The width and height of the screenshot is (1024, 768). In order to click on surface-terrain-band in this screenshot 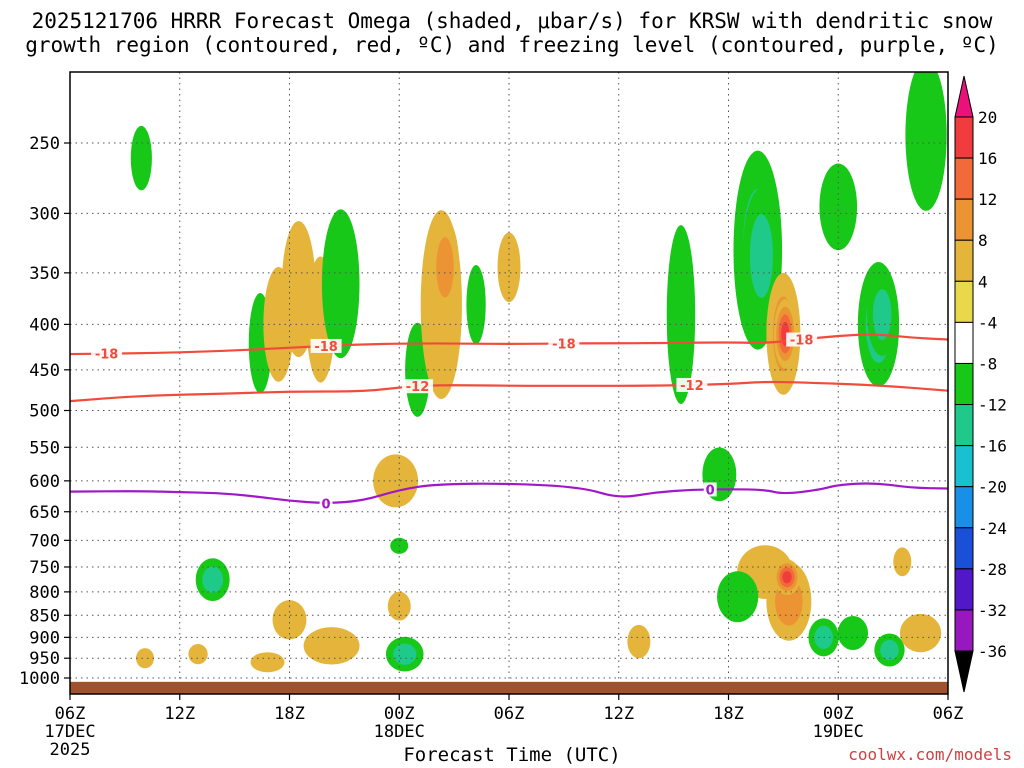, I will do `click(509, 687)`.